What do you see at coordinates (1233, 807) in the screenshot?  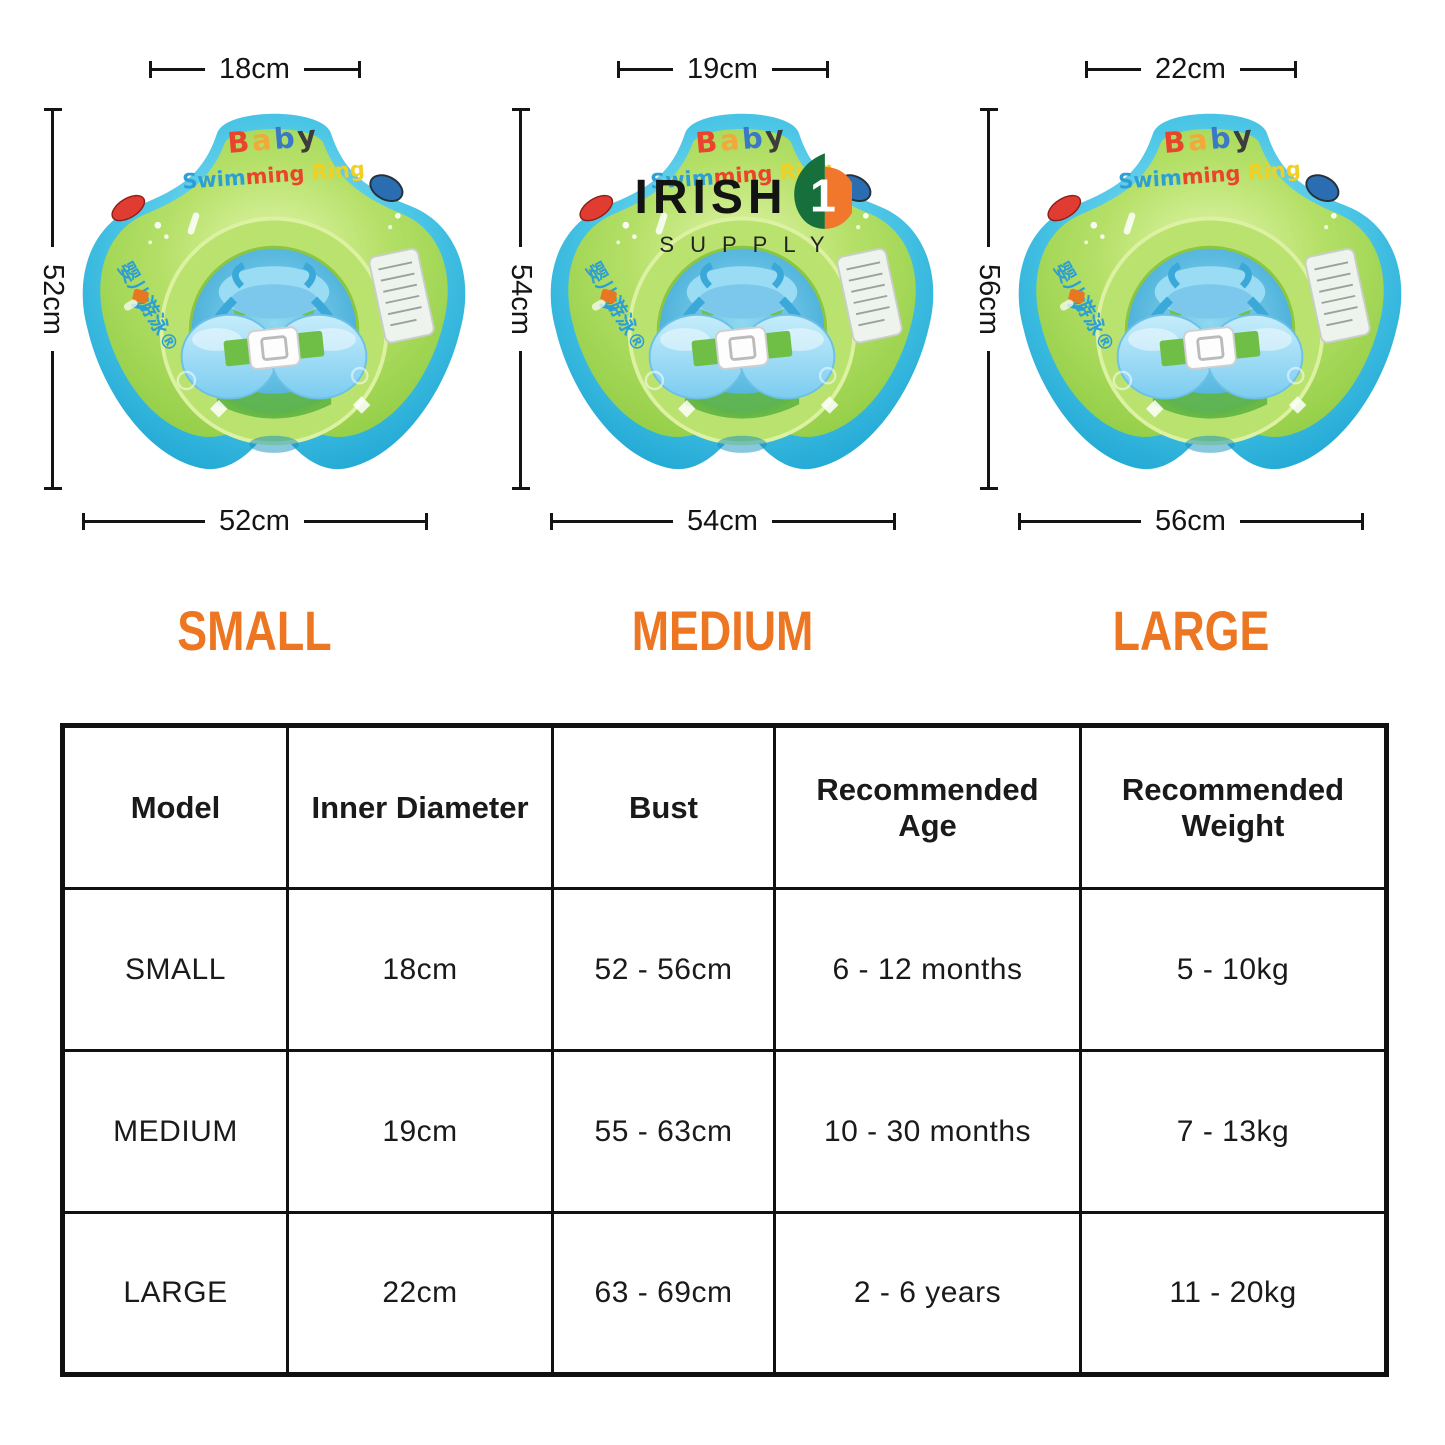 I see `header-recommended-weight: Recommended Weight` at bounding box center [1233, 807].